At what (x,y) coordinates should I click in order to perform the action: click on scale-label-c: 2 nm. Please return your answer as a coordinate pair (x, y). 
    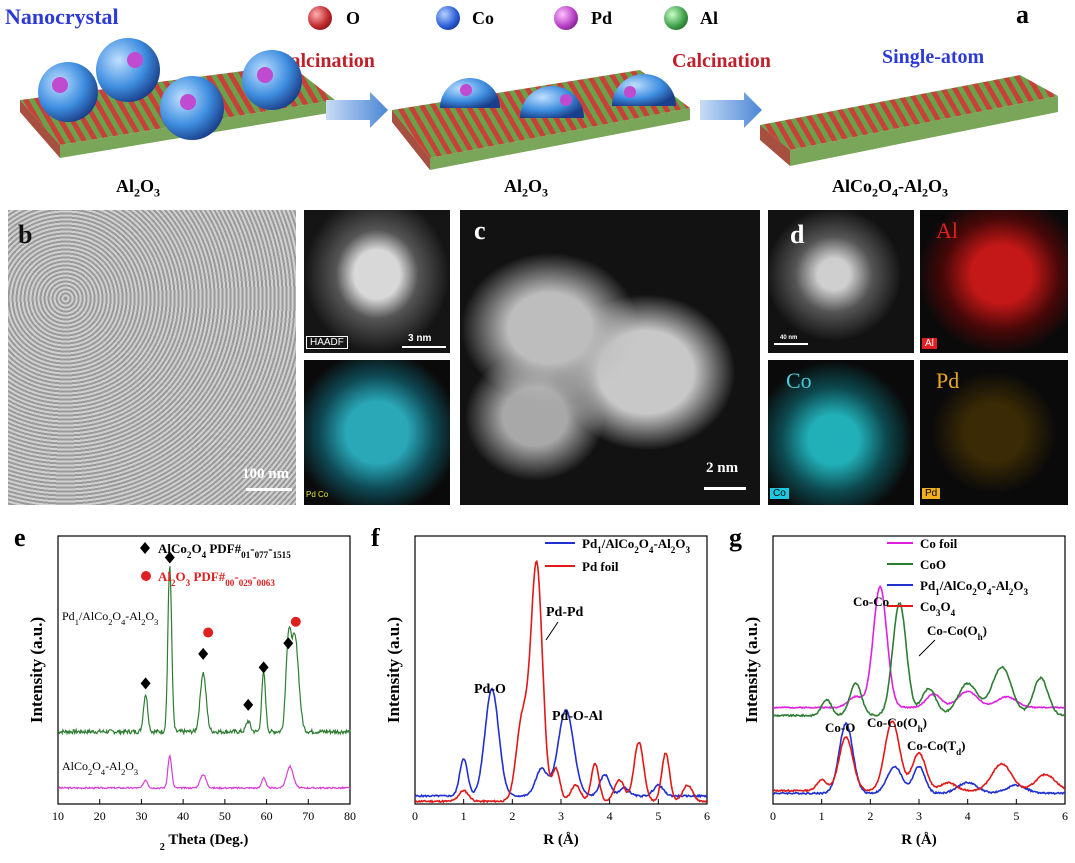
    Looking at the image, I should click on (722, 468).